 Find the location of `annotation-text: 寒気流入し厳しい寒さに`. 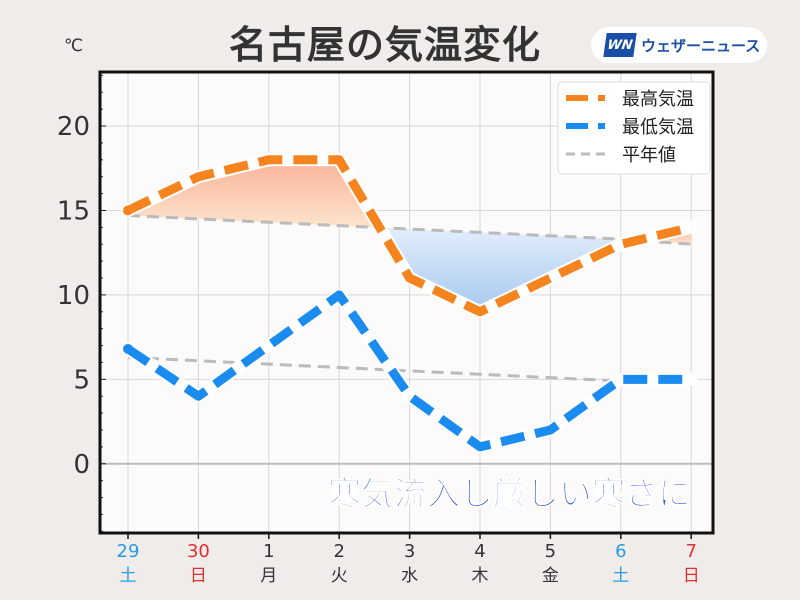

annotation-text: 寒気流入し厳しい寒さに is located at coordinates (509, 493).